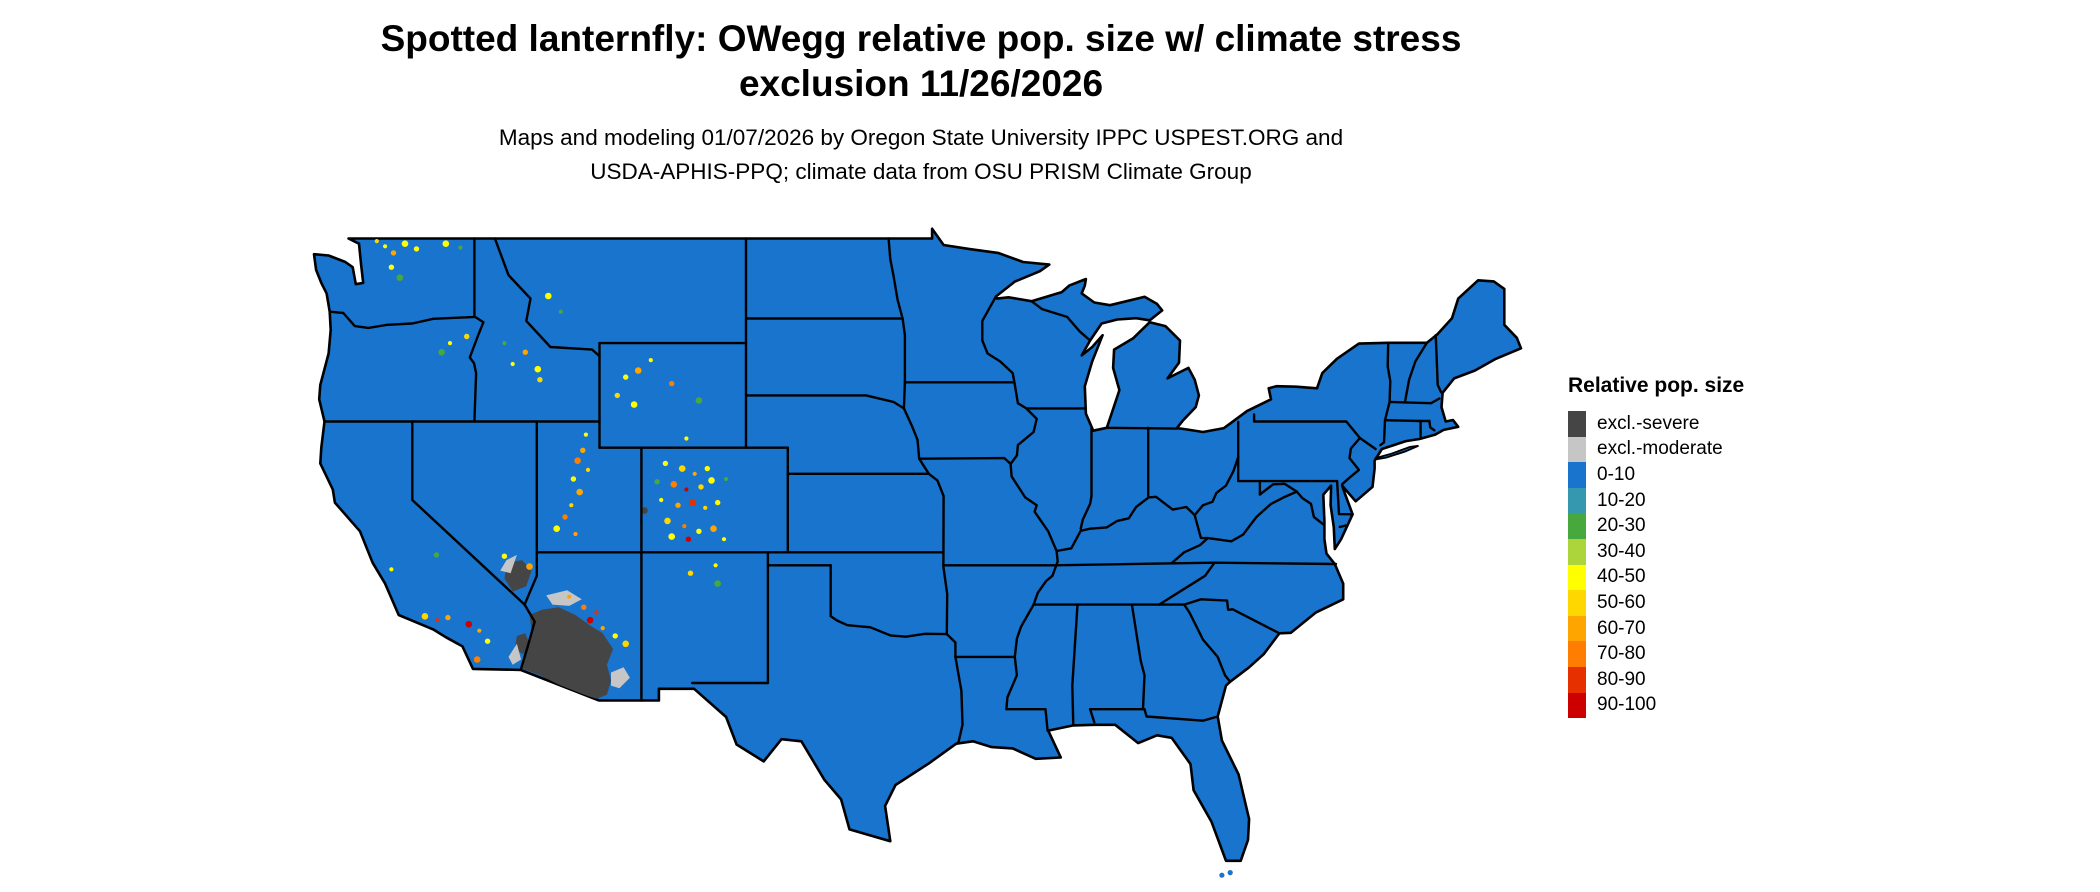 This screenshot has width=2100, height=892. I want to click on legend-item-label: 10-20, so click(1621, 500).